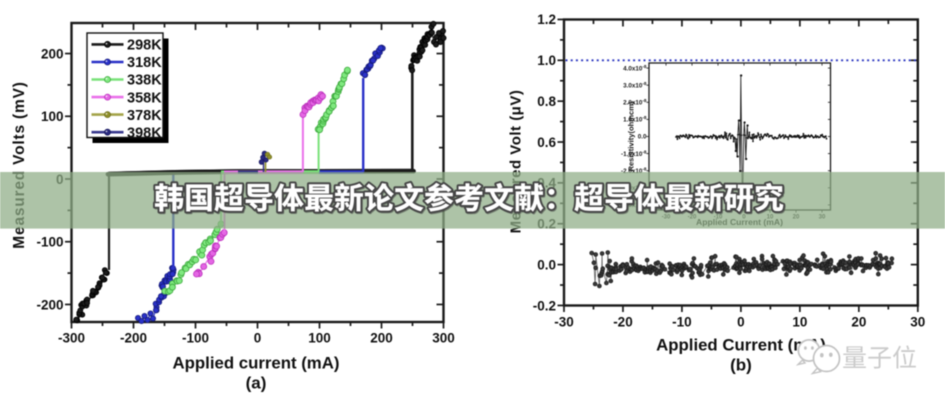 The width and height of the screenshot is (945, 405). I want to click on svg-text: 30, so click(917, 322).